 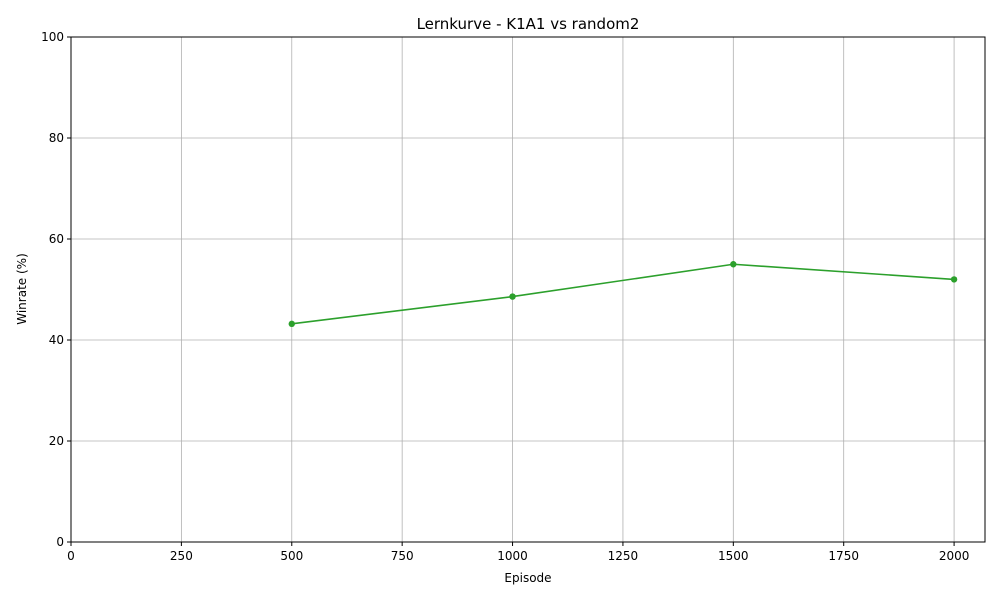 I want to click on y-tick-label: 20, so click(x=56, y=441).